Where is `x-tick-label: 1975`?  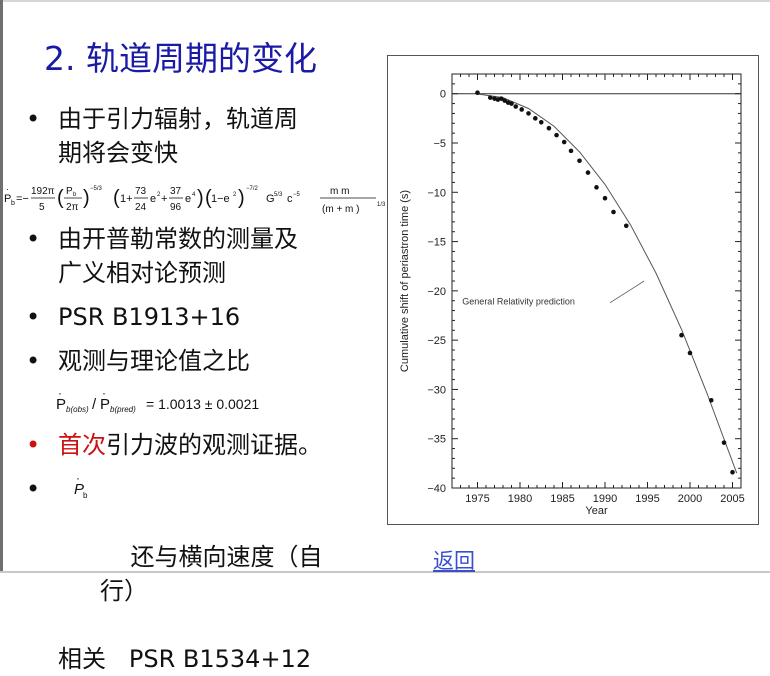 x-tick-label: 1975 is located at coordinates (477, 499).